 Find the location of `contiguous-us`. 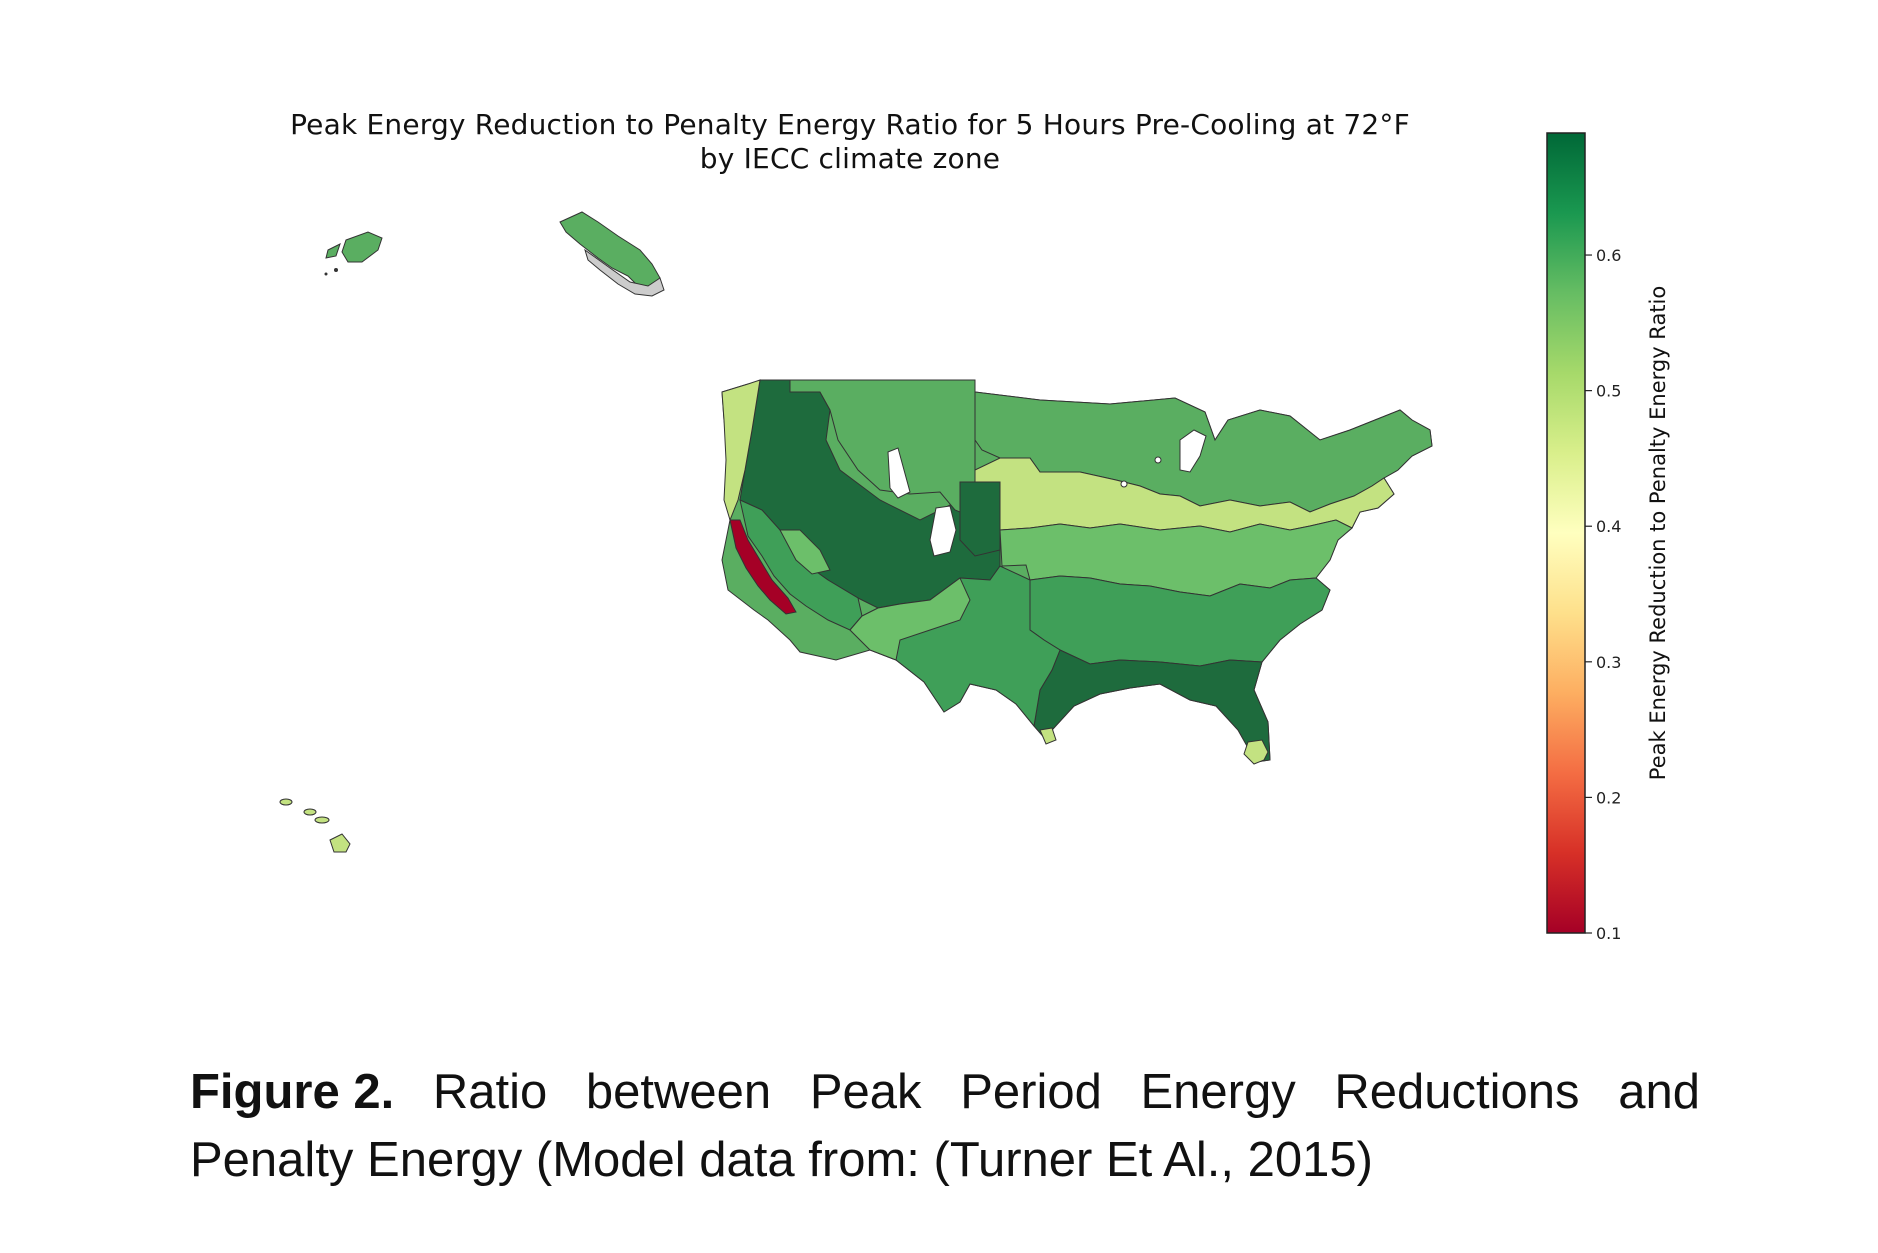

contiguous-us is located at coordinates (1077, 572).